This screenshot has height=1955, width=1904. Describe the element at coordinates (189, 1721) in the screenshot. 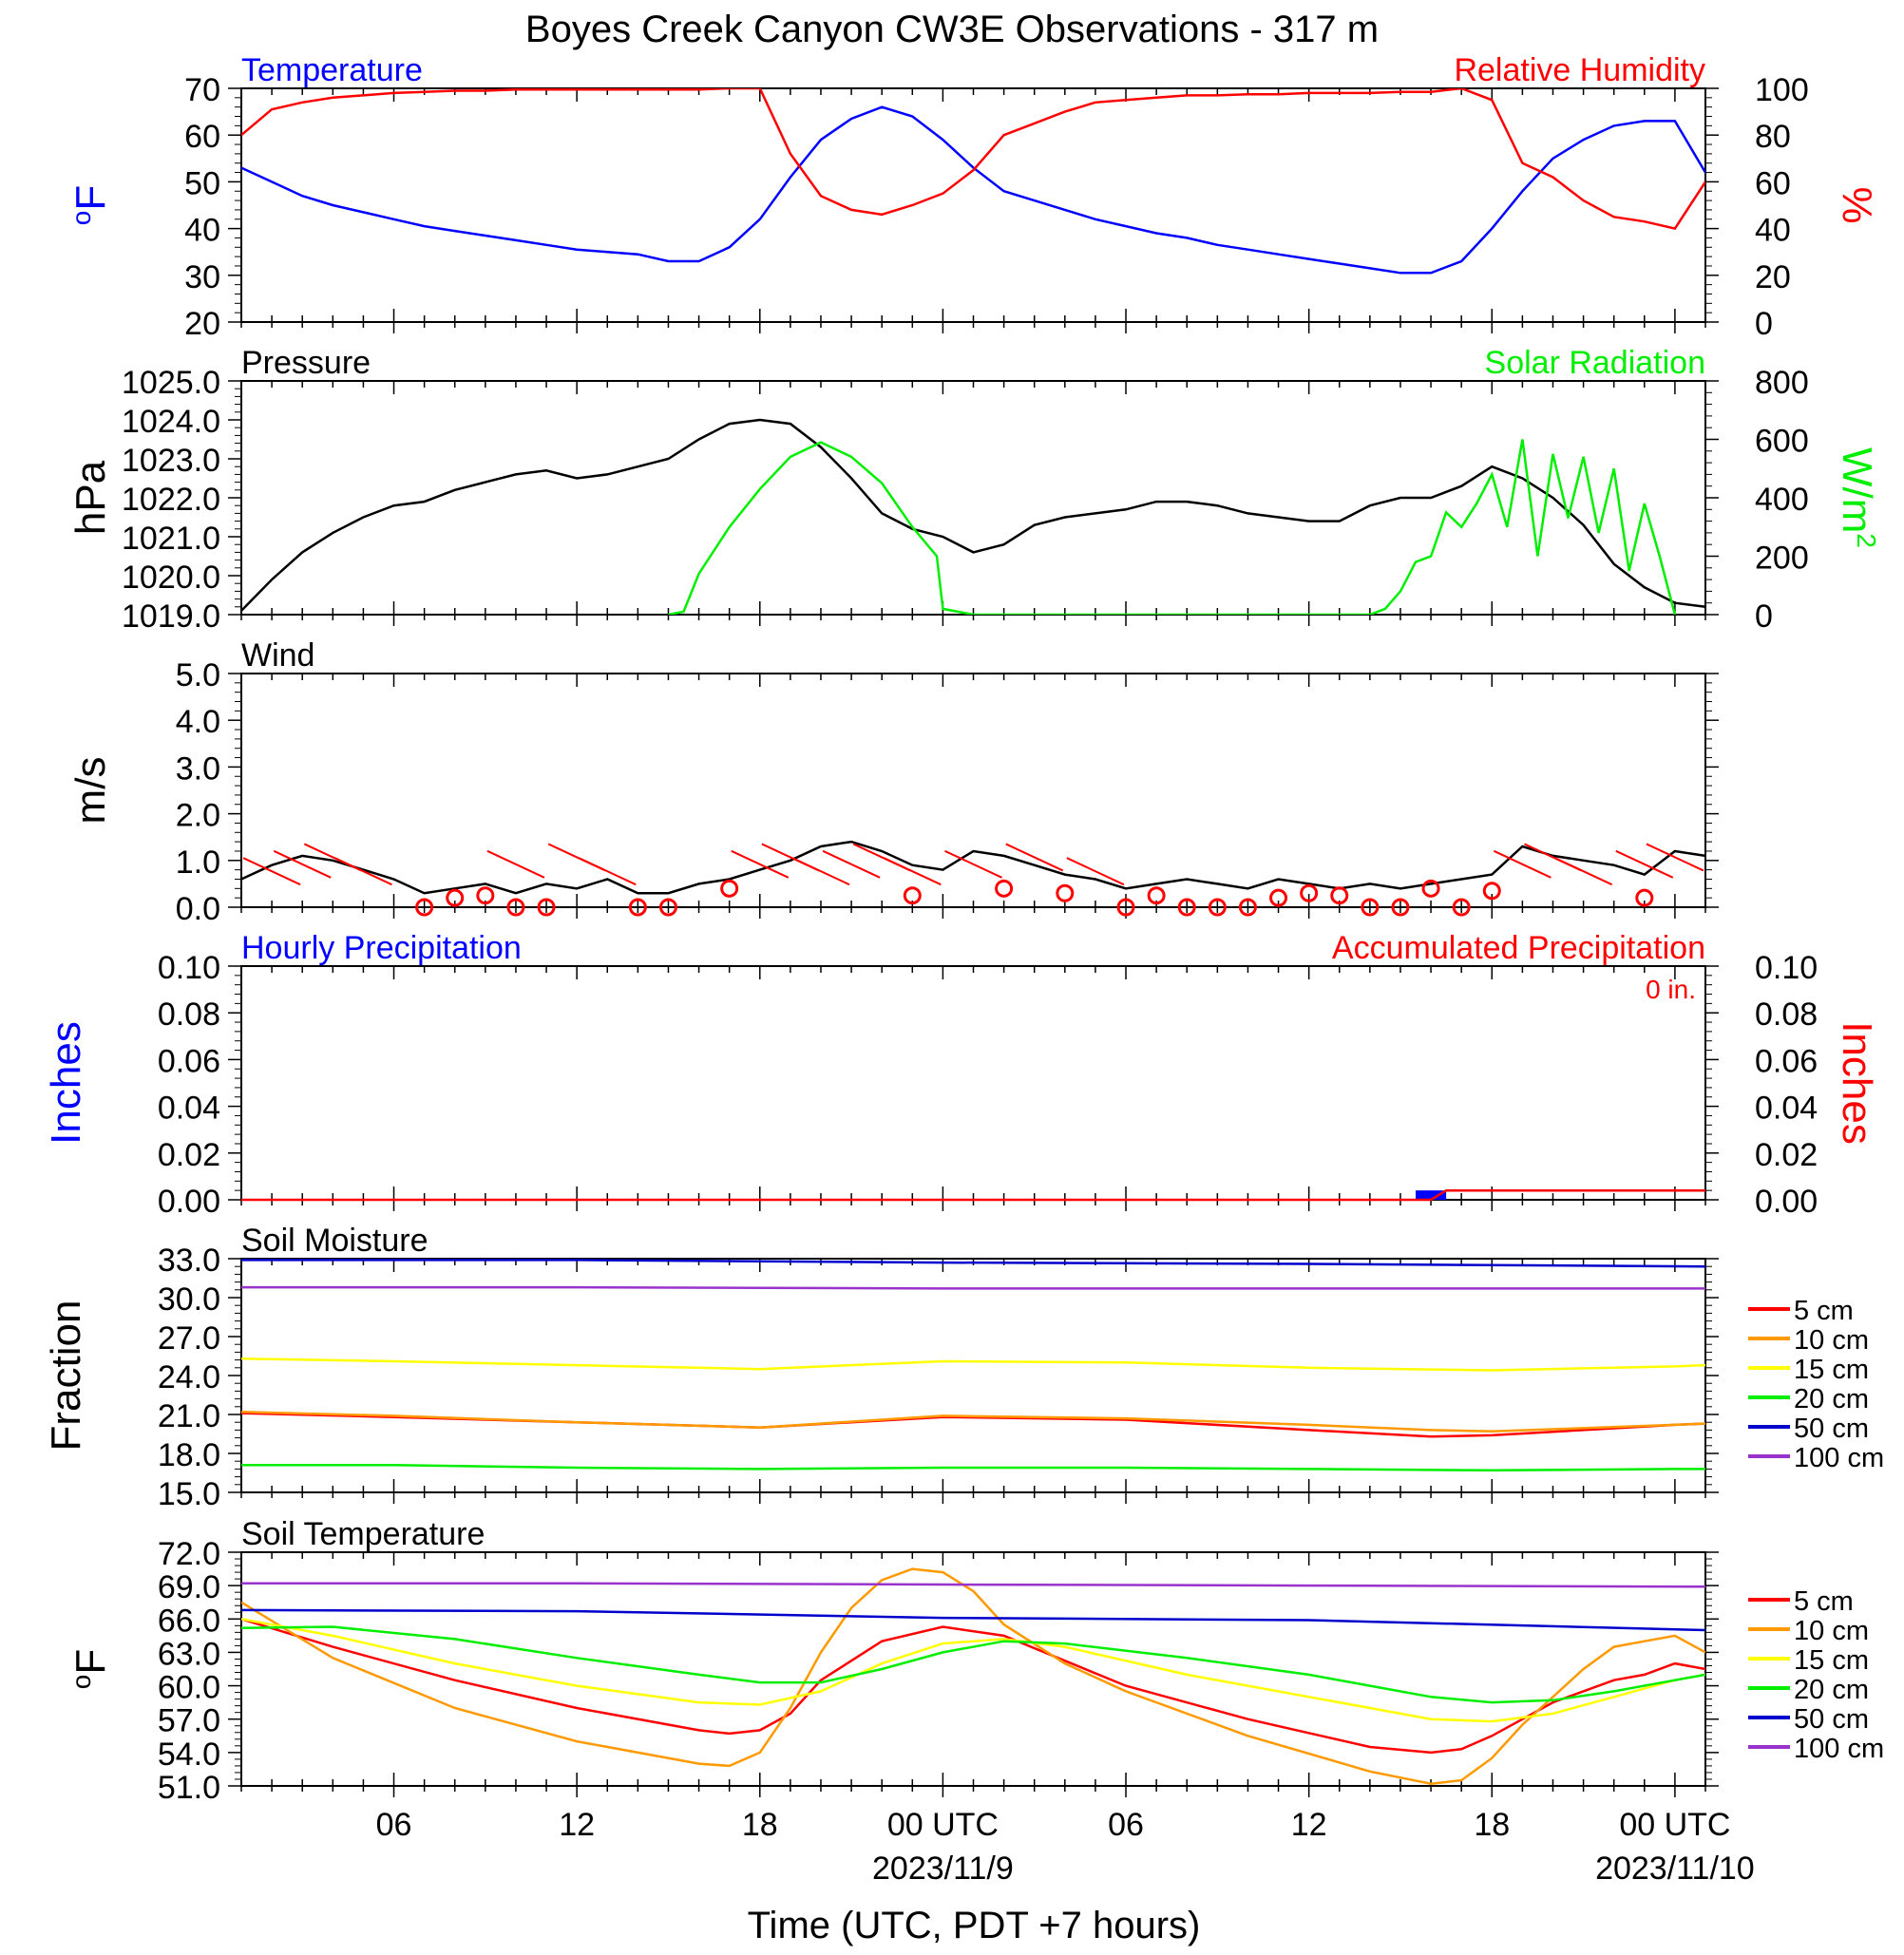

I see `y-tick-label: 57.0` at that location.